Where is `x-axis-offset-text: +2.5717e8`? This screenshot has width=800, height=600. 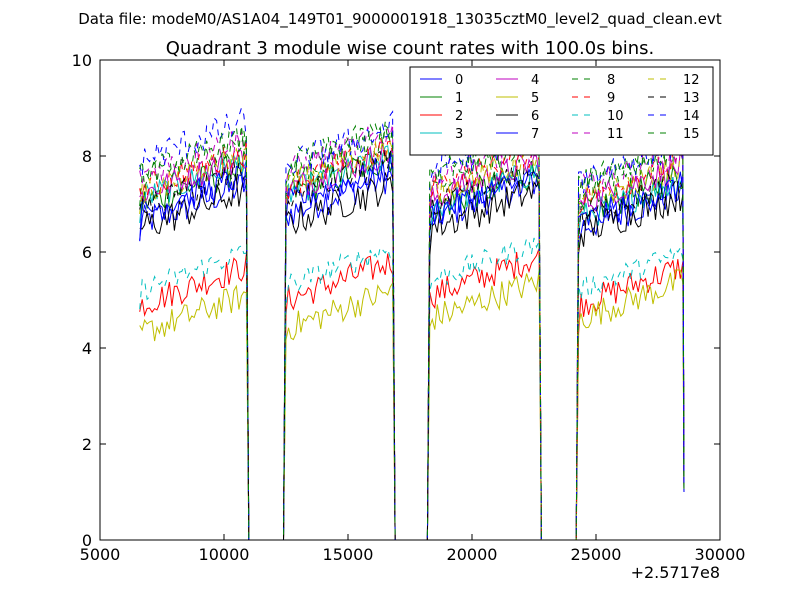 x-axis-offset-text: +2.5717e8 is located at coordinates (675, 572).